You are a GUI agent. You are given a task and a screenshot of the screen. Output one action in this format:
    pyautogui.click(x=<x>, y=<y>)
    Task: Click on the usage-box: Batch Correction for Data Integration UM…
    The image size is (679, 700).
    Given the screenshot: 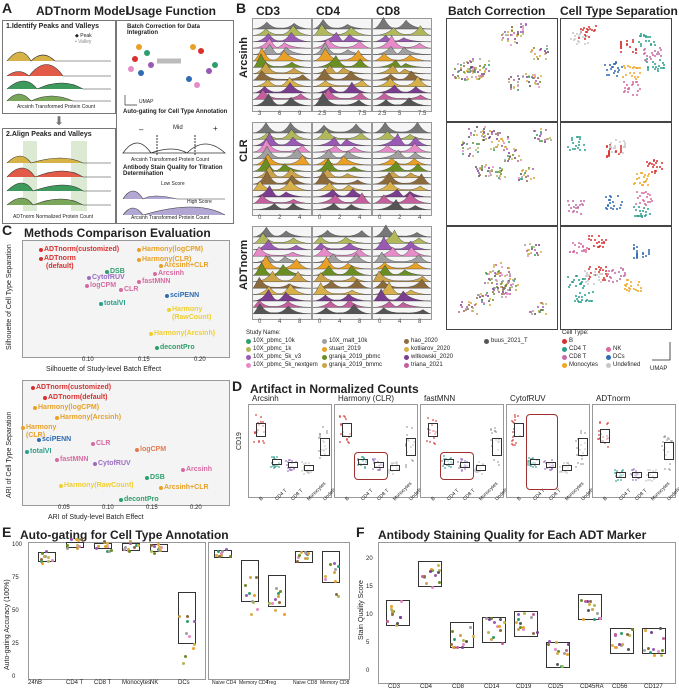 What is the action you would take?
    pyautogui.click(x=175, y=122)
    